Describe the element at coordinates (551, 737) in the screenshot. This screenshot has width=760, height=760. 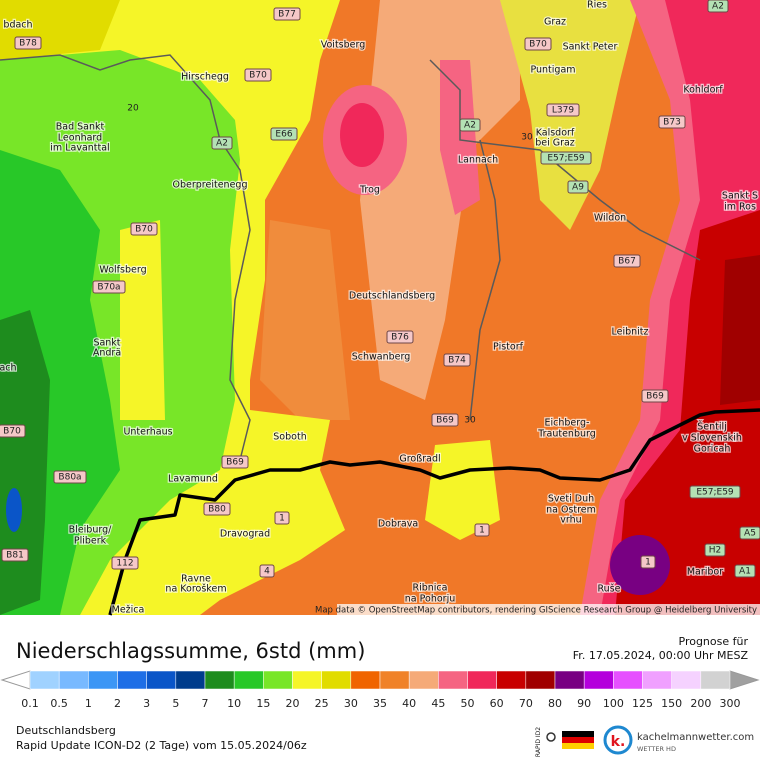
I see `search-icon` at that location.